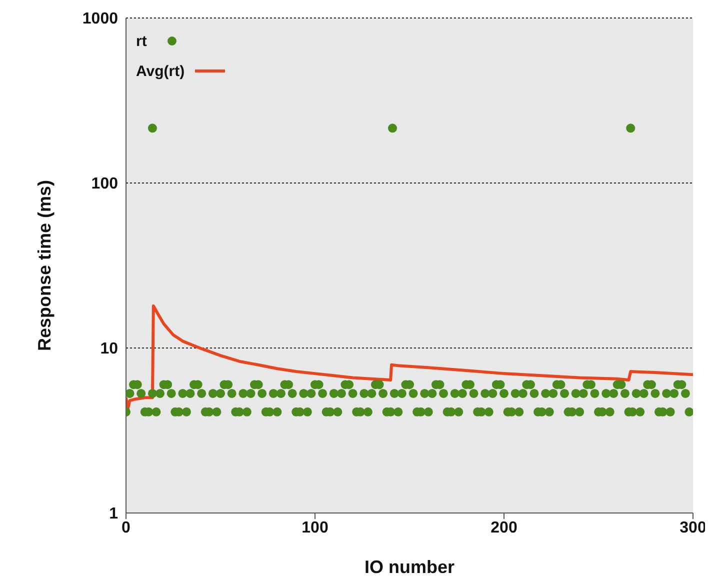  What do you see at coordinates (104, 184) in the screenshot?
I see `y-tick-label: 100` at bounding box center [104, 184].